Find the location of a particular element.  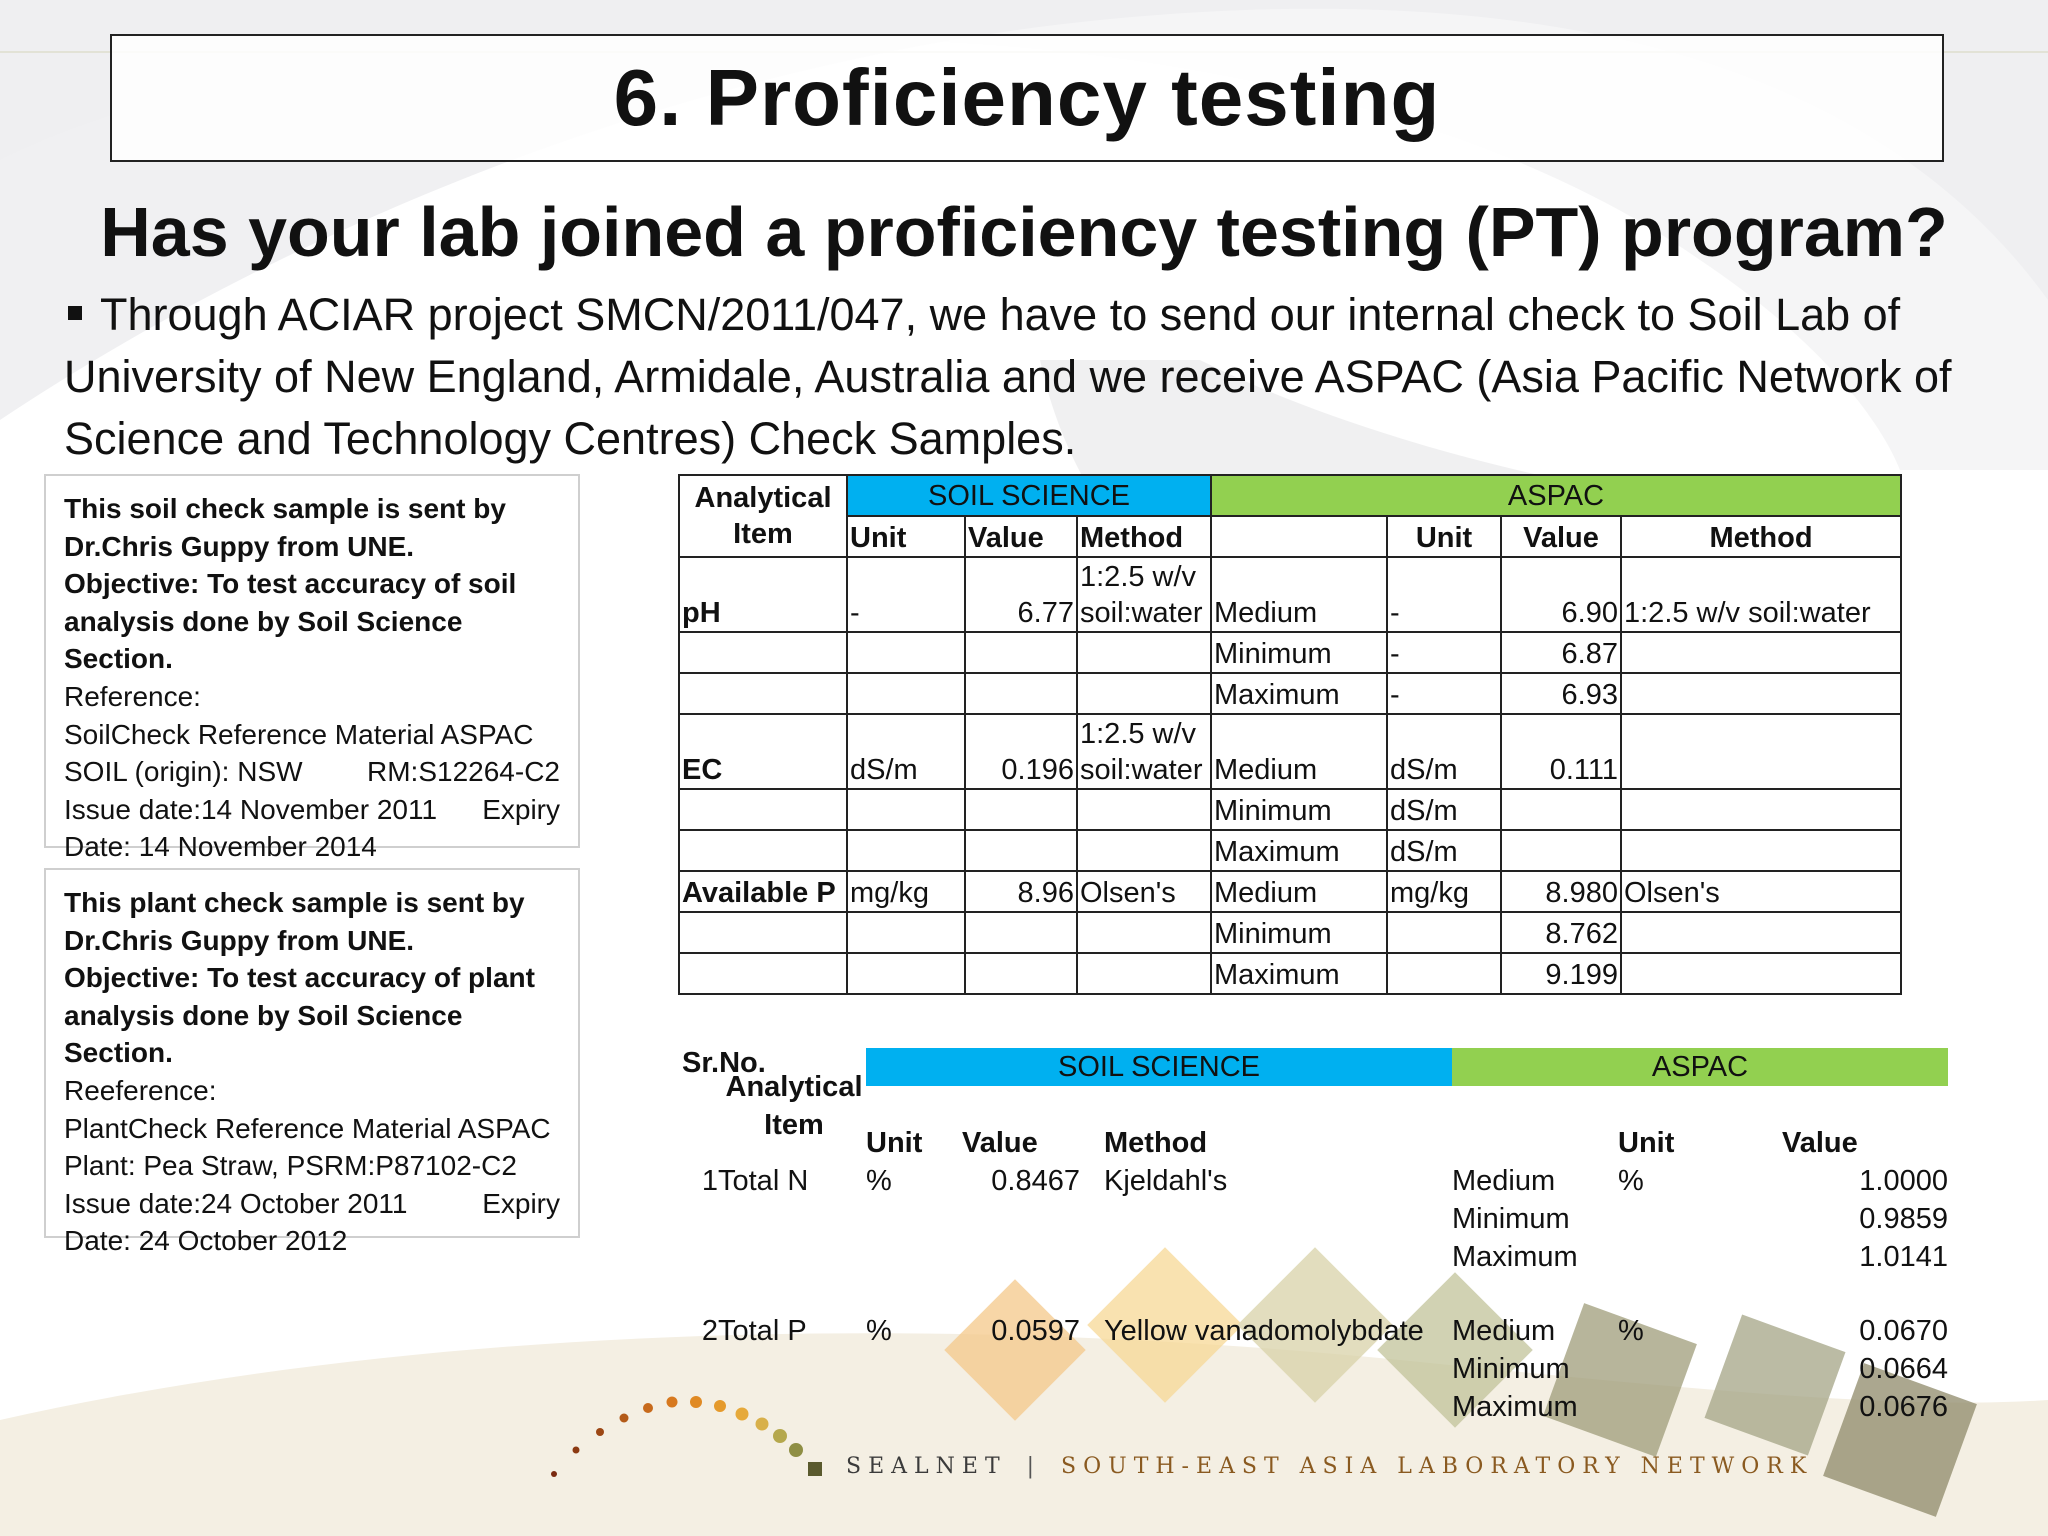

cell-aspac-value: 0.9859 is located at coordinates (1903, 1219).